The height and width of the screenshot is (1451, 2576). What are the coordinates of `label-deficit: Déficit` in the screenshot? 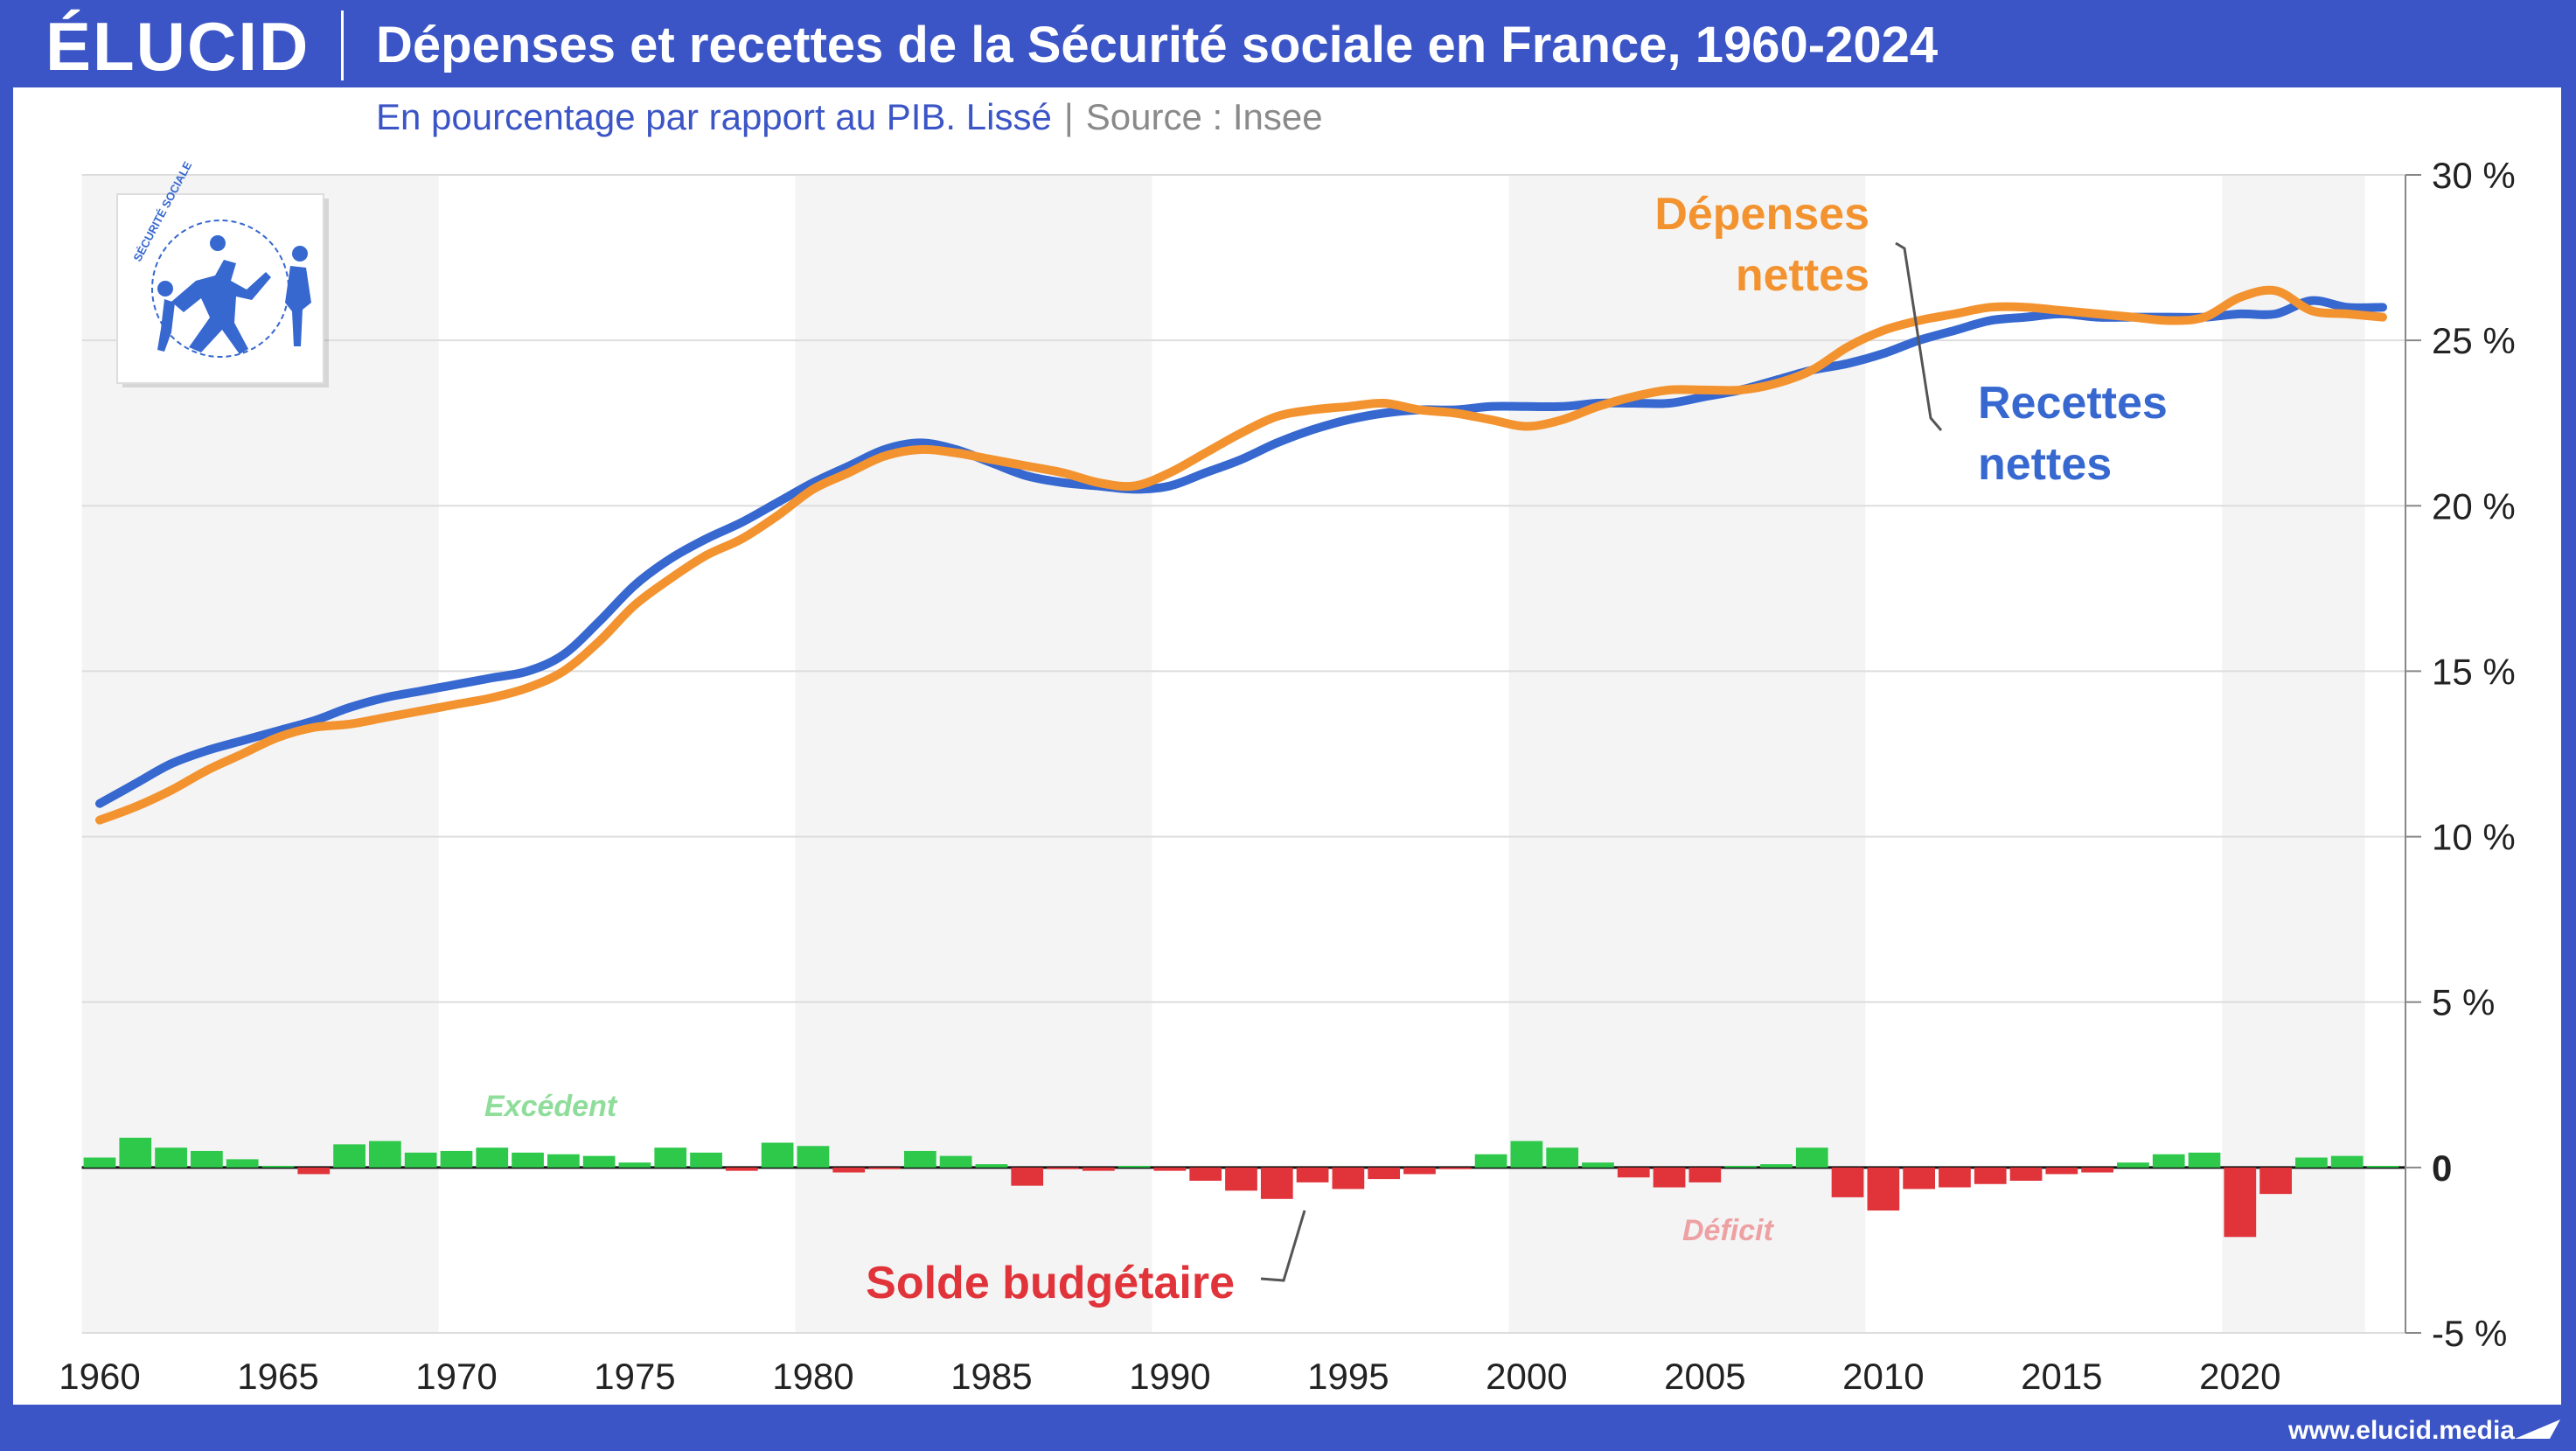 It's located at (1728, 1230).